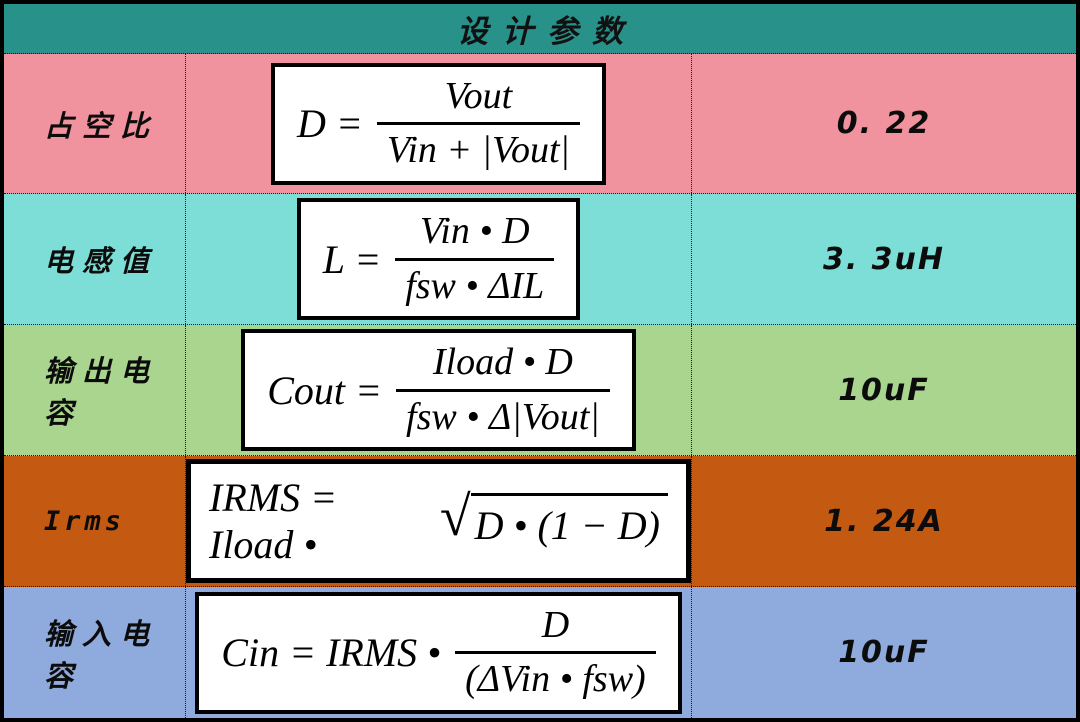 The width and height of the screenshot is (1080, 722). What do you see at coordinates (547, 32) in the screenshot?
I see `page-title: 设计参数` at bounding box center [547, 32].